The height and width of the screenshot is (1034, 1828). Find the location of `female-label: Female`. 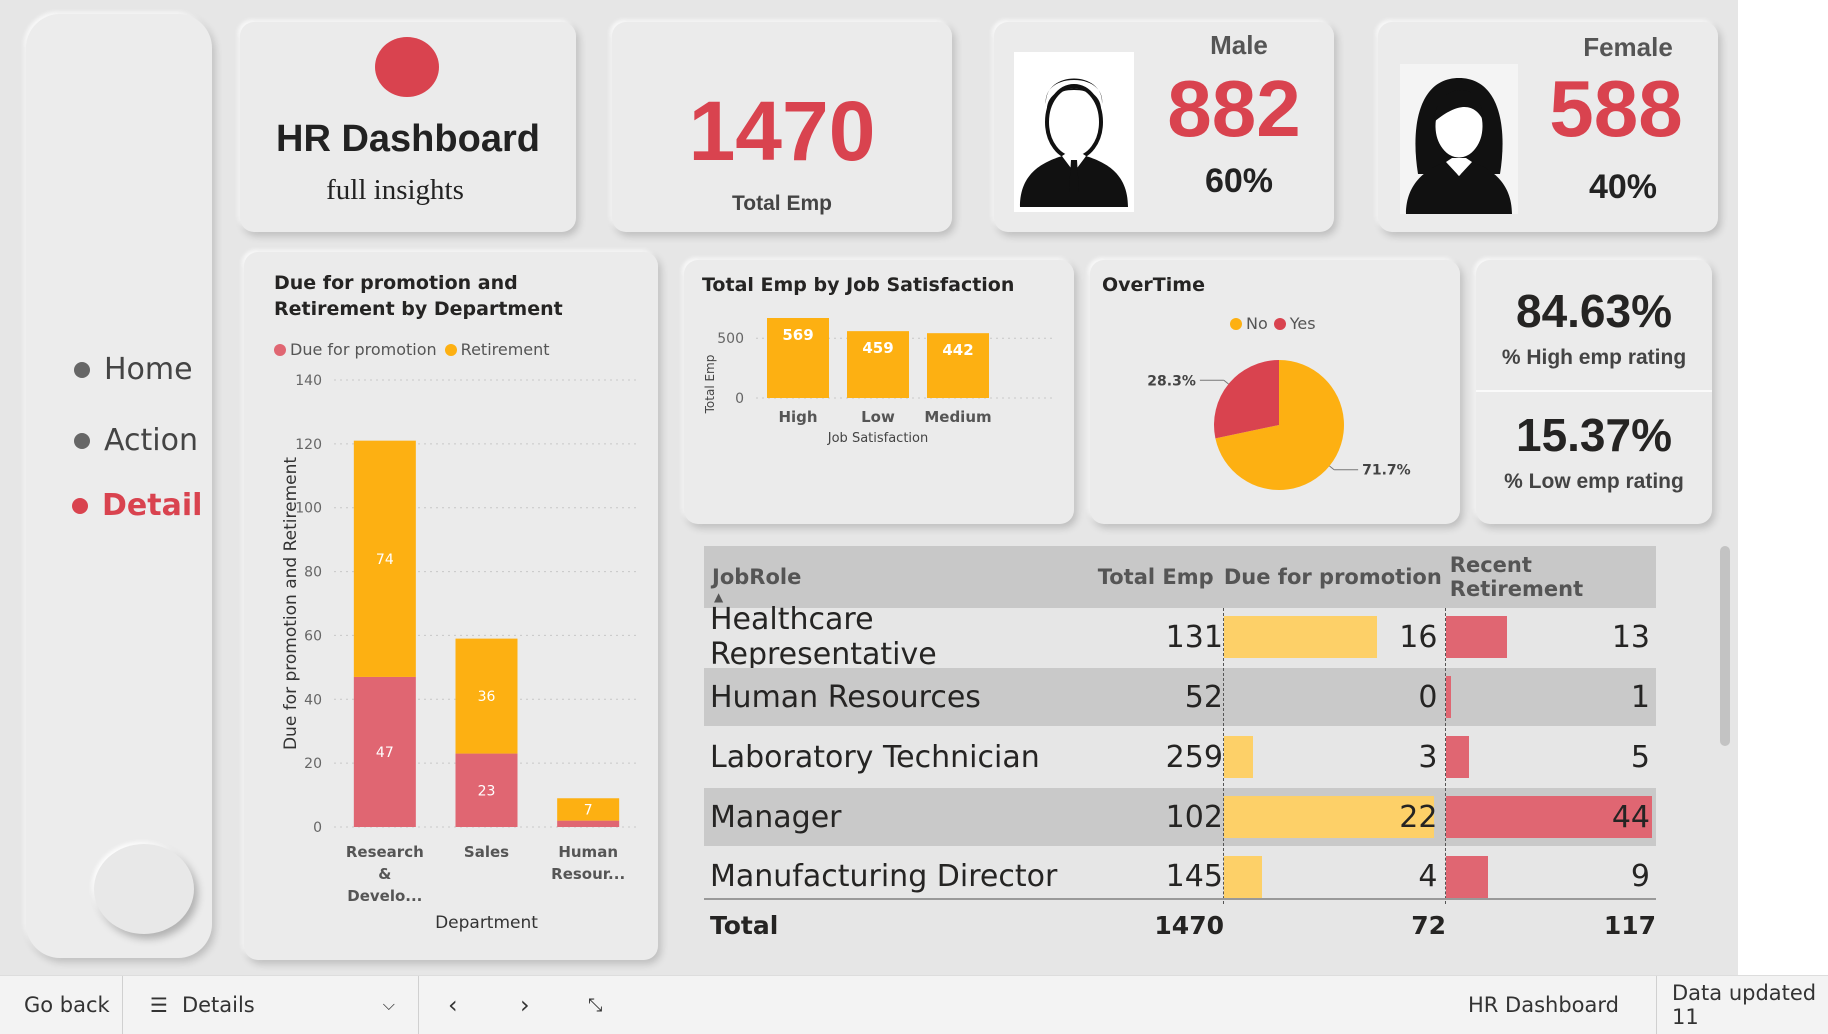

female-label: Female is located at coordinates (1628, 47).